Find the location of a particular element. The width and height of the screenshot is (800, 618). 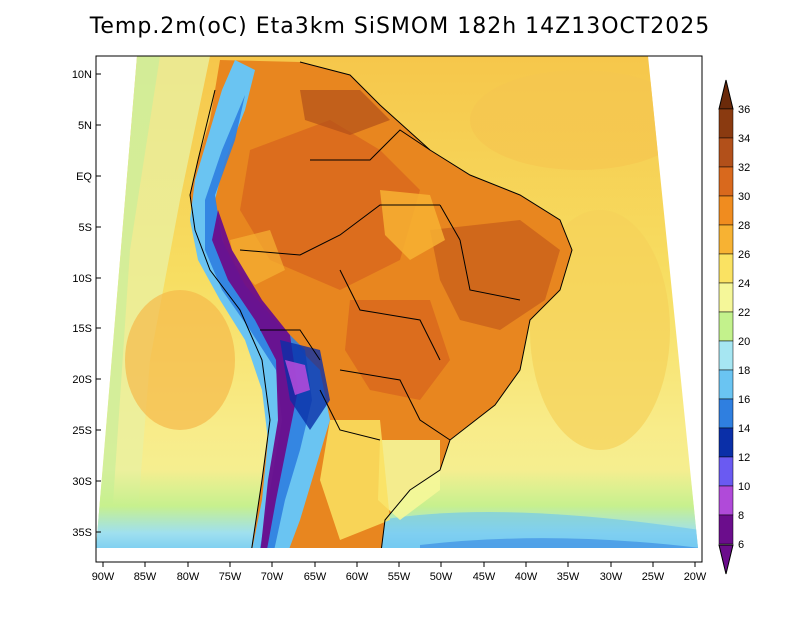

lat-label: EQ is located at coordinates (84, 177).